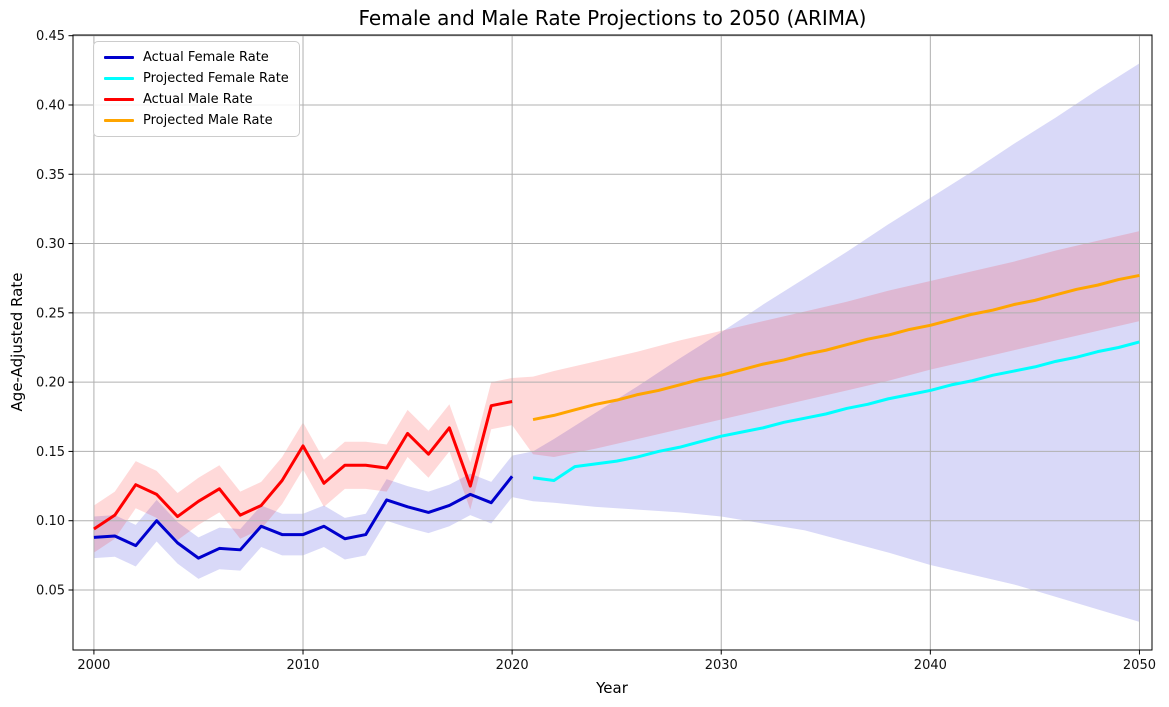 The height and width of the screenshot is (707, 1169). I want to click on actual-female-rate-swatch-line, so click(119, 57).